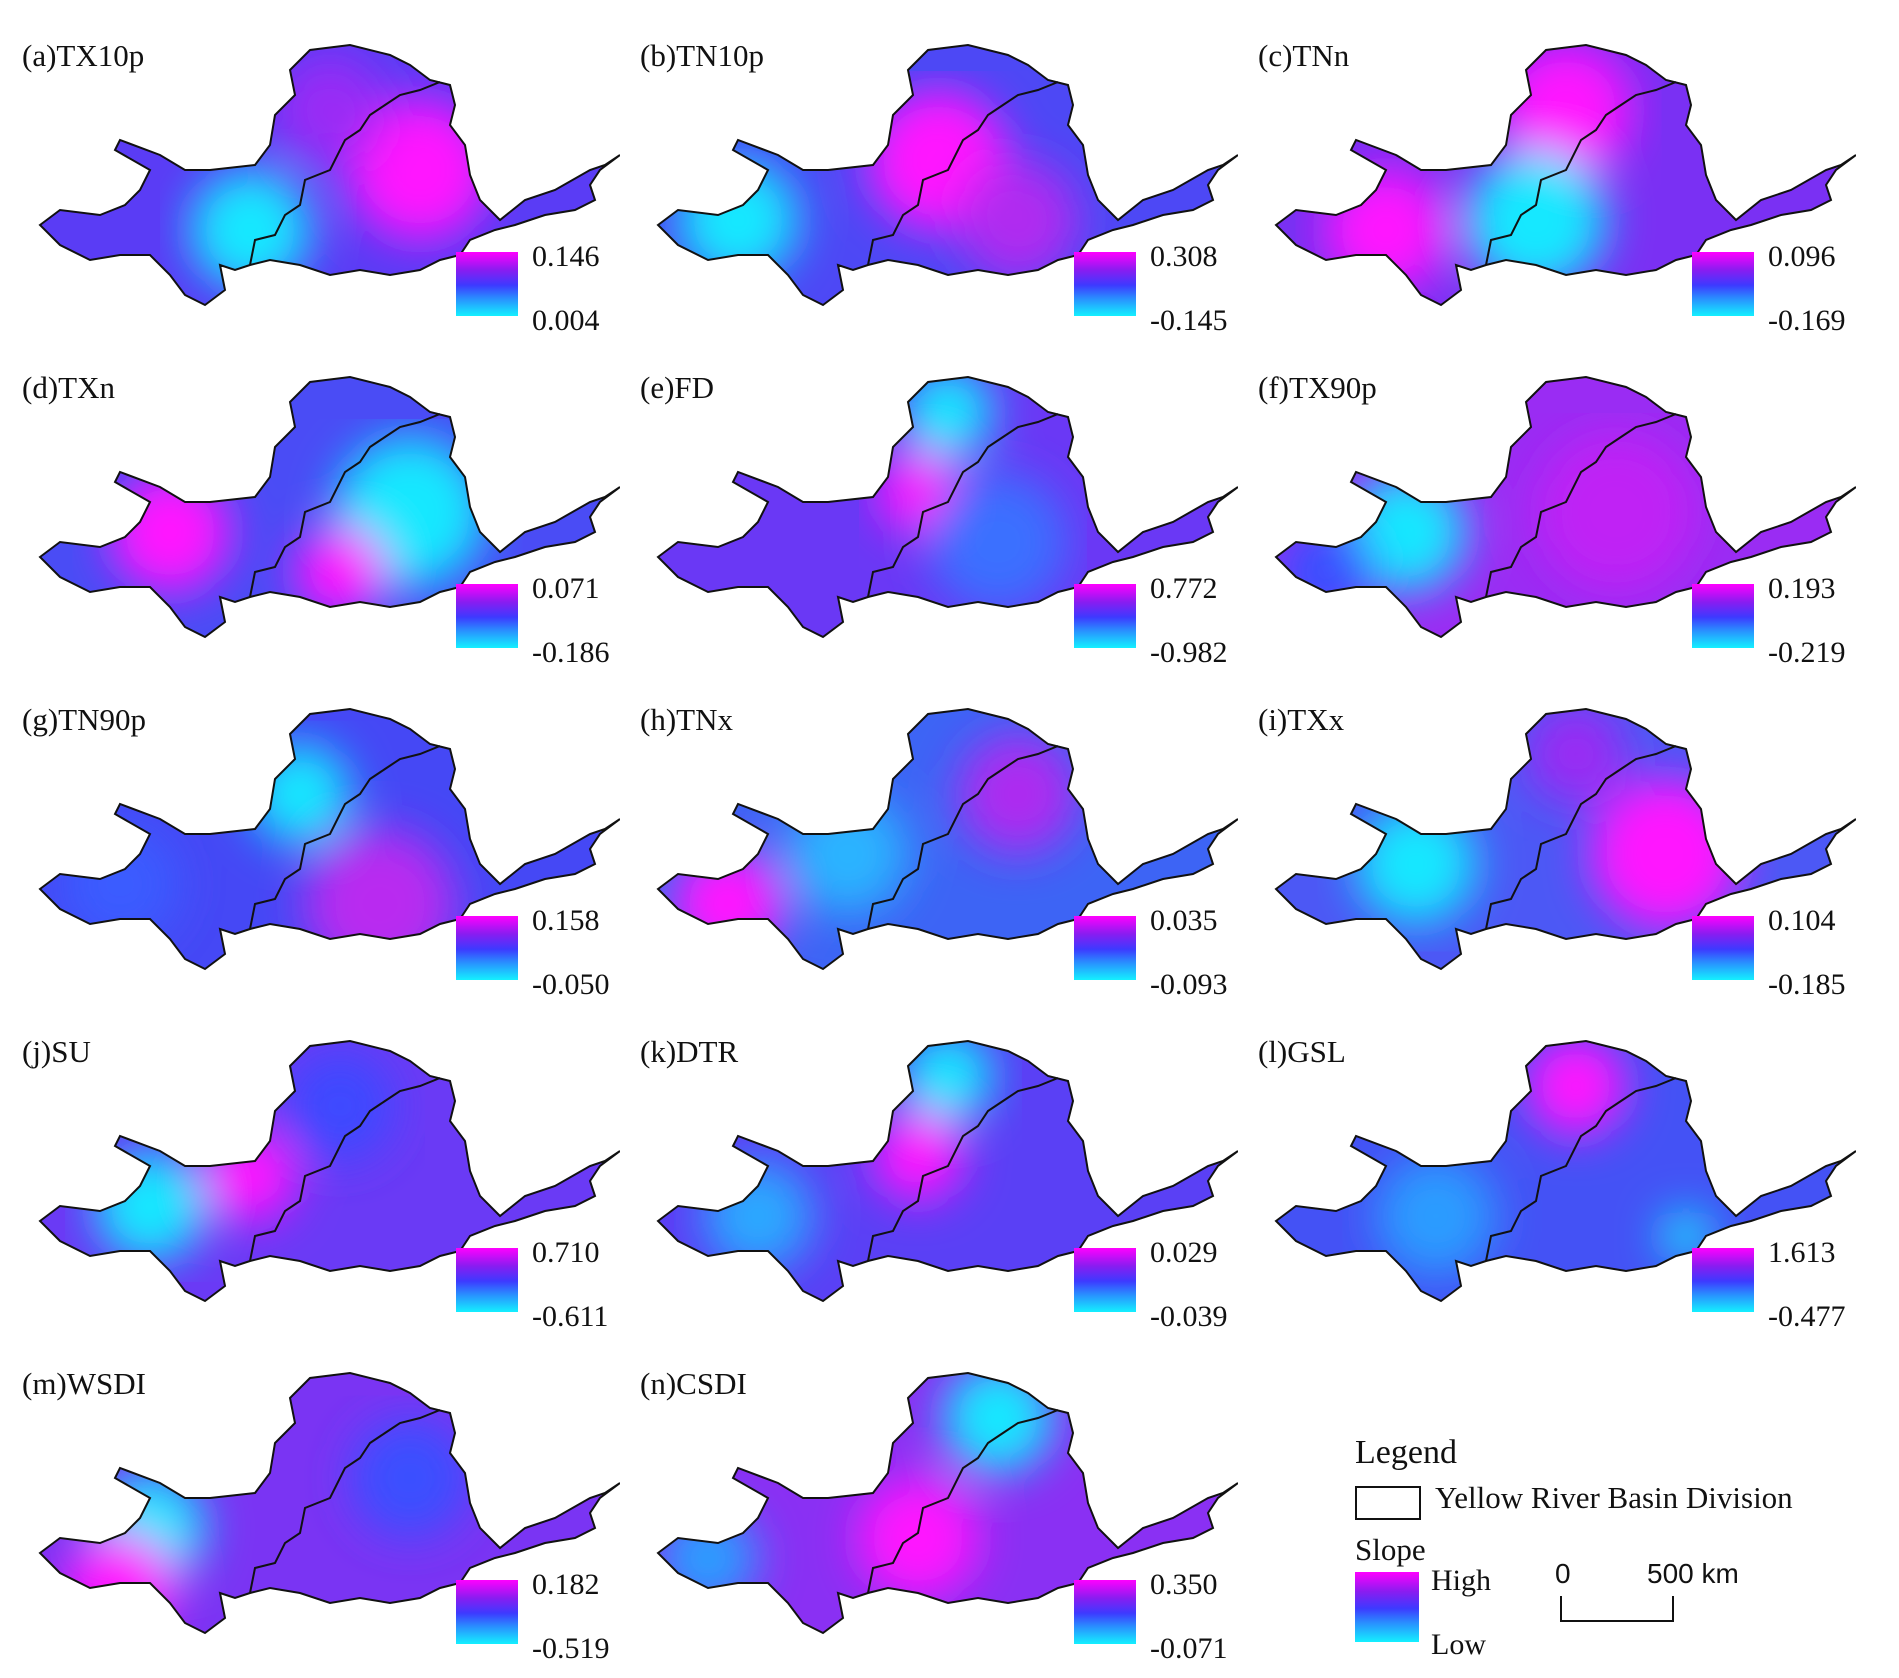 The image size is (1899, 1678). Describe the element at coordinates (1614, 1497) in the screenshot. I see `basin-division-label: Yellow River Basin Division` at that location.